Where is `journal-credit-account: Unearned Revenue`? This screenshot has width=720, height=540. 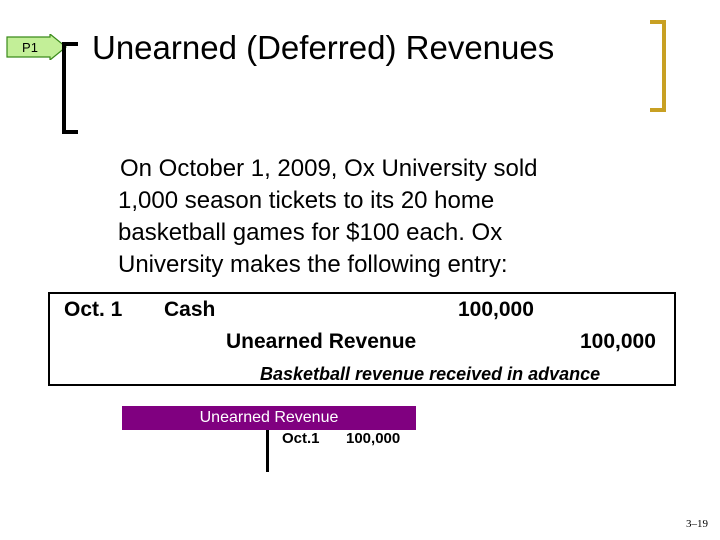 journal-credit-account: Unearned Revenue is located at coordinates (321, 341).